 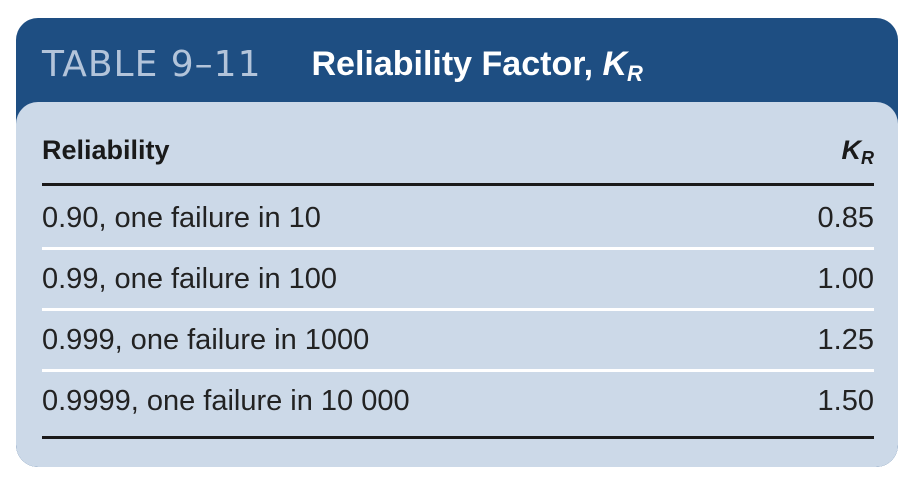 I want to click on table-row: 0.9999, one failure in 10 000 1.50, so click(x=458, y=401).